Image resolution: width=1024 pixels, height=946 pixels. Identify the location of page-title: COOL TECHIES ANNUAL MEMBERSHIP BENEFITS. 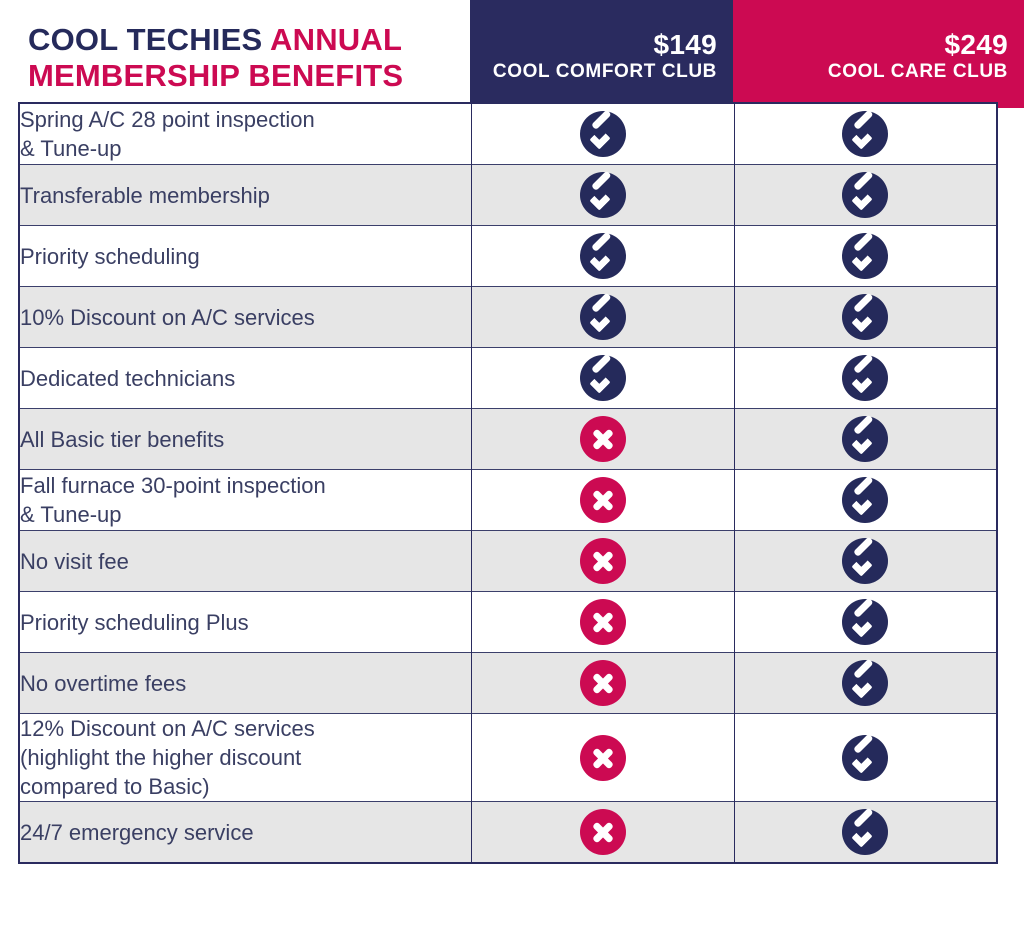
(235, 54).